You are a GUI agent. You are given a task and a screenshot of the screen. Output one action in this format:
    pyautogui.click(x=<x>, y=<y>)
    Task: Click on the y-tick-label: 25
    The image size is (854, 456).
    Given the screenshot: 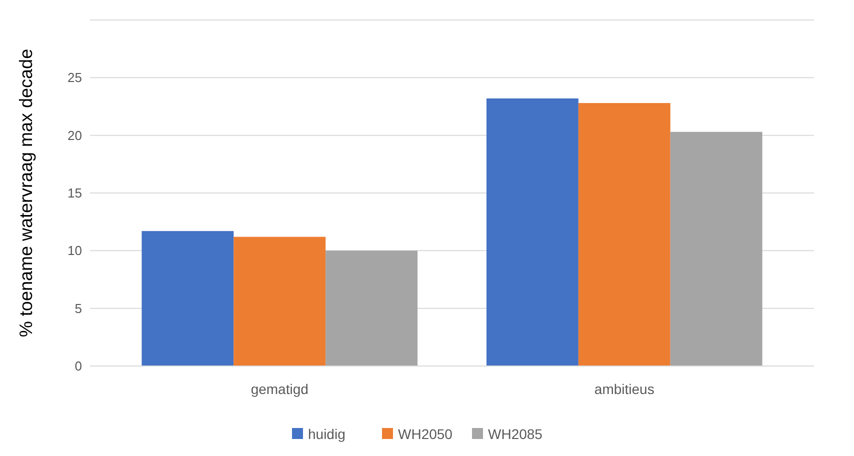 What is the action you would take?
    pyautogui.click(x=75, y=78)
    